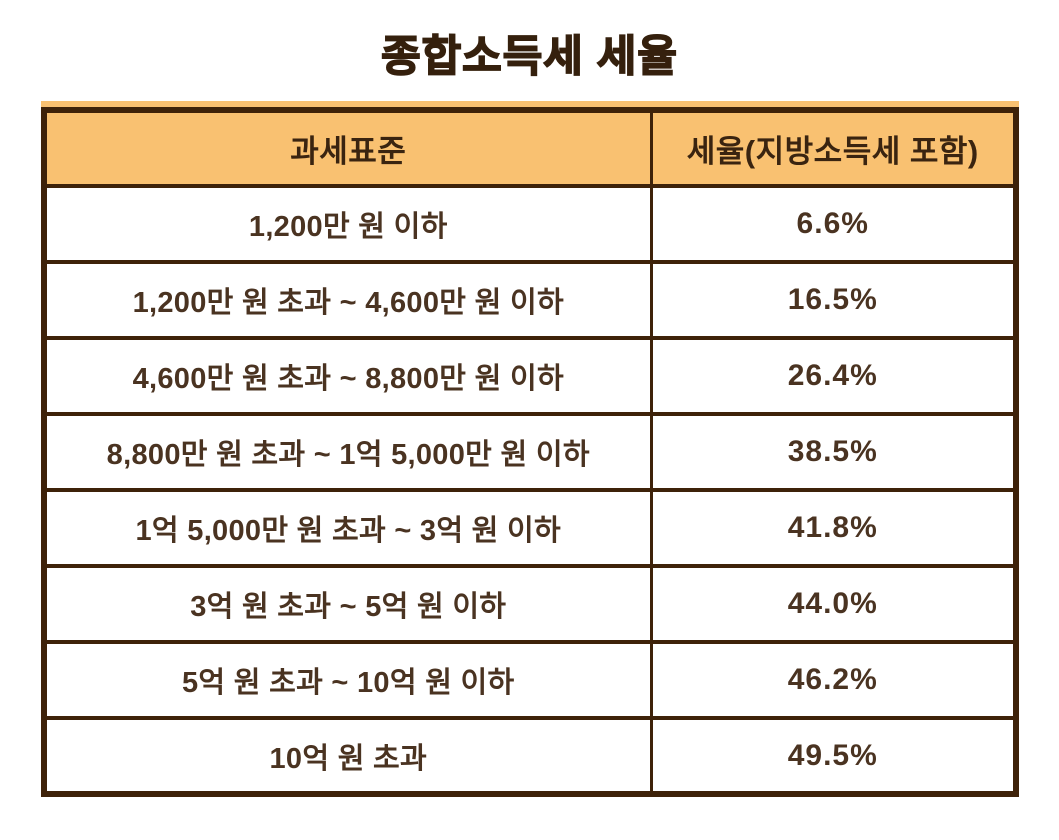 This screenshot has height=840, width=1059. I want to click on column-header-tax-base: 과세표준, so click(347, 148).